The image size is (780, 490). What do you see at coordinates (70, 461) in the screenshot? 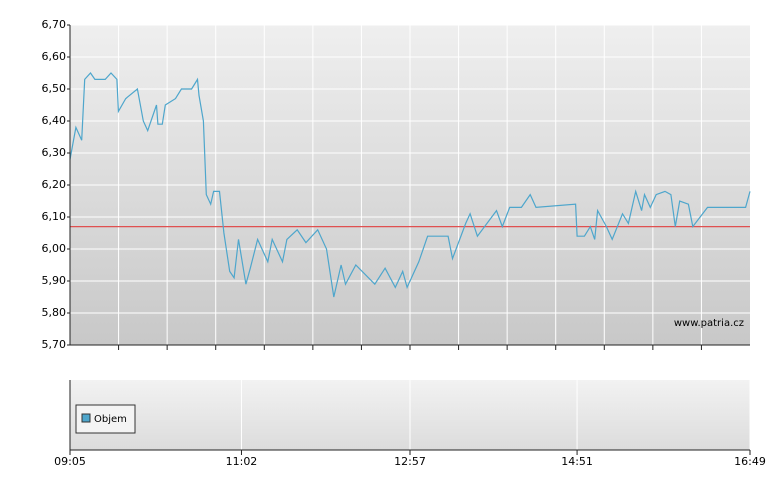
I see `x-tick-label: 09:05` at bounding box center [70, 461].